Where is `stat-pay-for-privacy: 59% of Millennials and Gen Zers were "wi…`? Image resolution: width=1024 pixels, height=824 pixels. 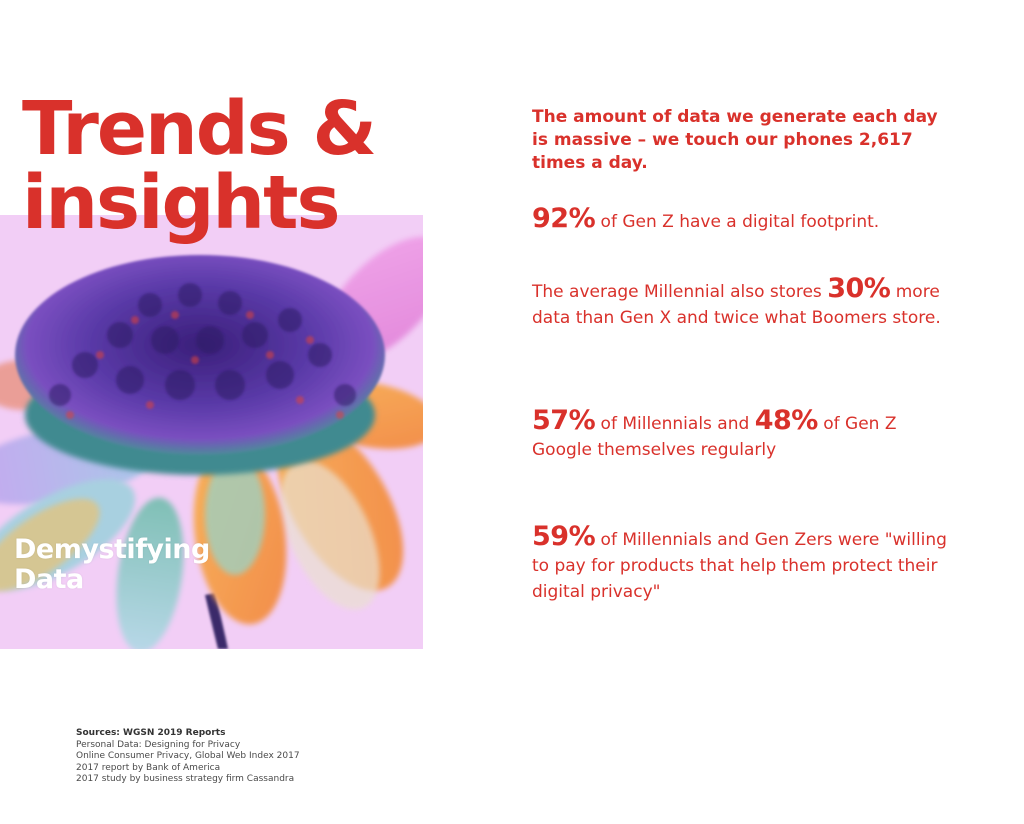
stat-pay-for-privacy: 59% of Millennials and Gen Zers were "wi… is located at coordinates (742, 563).